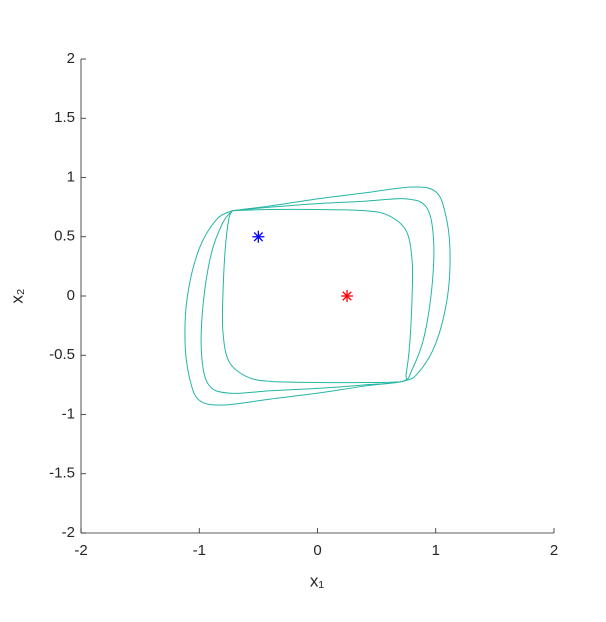 This screenshot has height=622, width=606. What do you see at coordinates (80, 550) in the screenshot?
I see `x-tick-label: -2` at bounding box center [80, 550].